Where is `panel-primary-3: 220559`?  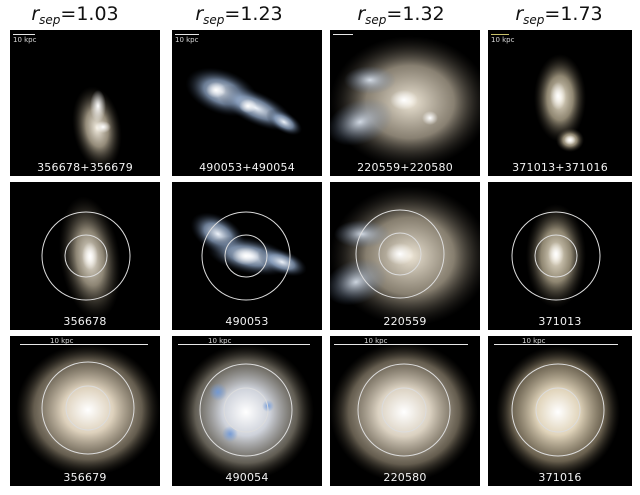 panel-primary-3: 220559 is located at coordinates (405, 256).